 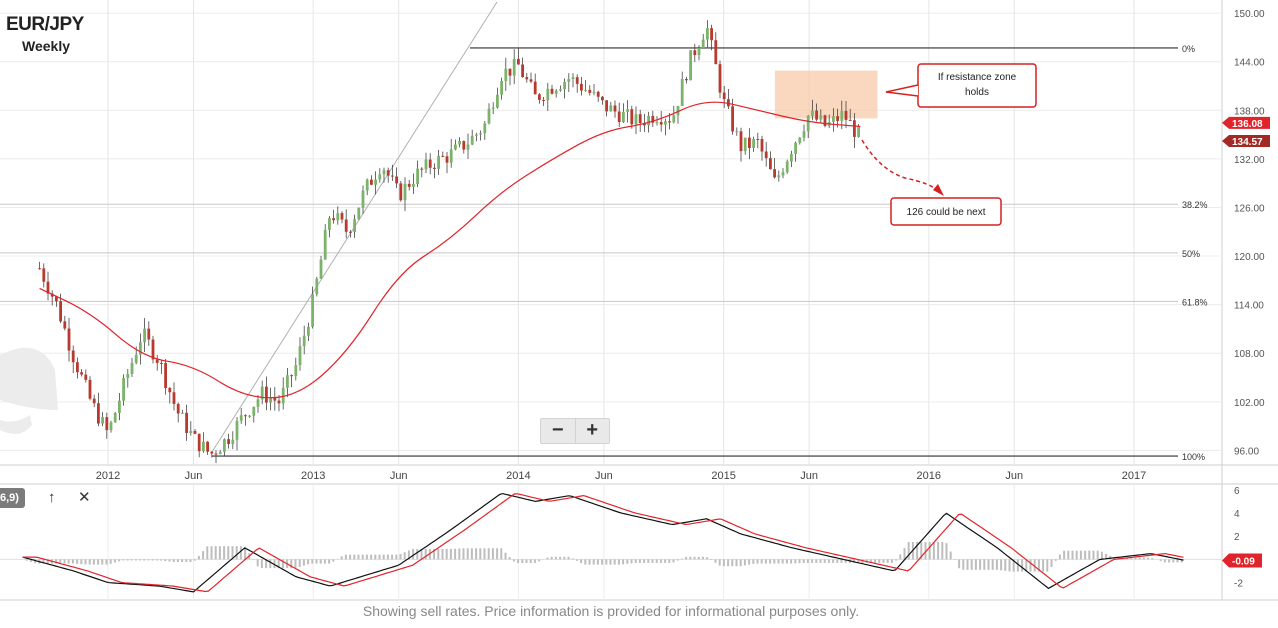 What do you see at coordinates (518, 476) in the screenshot?
I see `x-tick-label: 2014` at bounding box center [518, 476].